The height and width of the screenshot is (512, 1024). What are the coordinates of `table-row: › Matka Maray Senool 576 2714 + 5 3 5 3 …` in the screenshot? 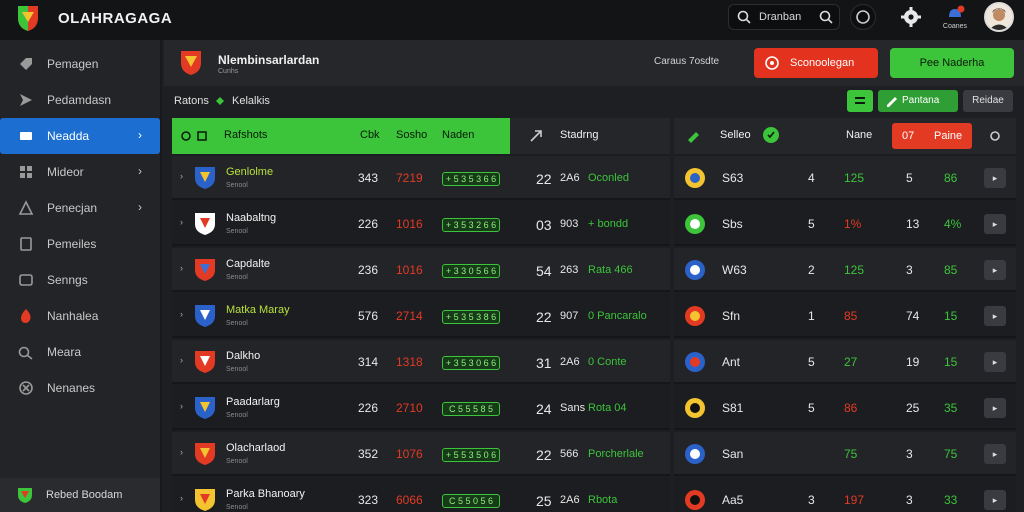 It's located at (421, 316).